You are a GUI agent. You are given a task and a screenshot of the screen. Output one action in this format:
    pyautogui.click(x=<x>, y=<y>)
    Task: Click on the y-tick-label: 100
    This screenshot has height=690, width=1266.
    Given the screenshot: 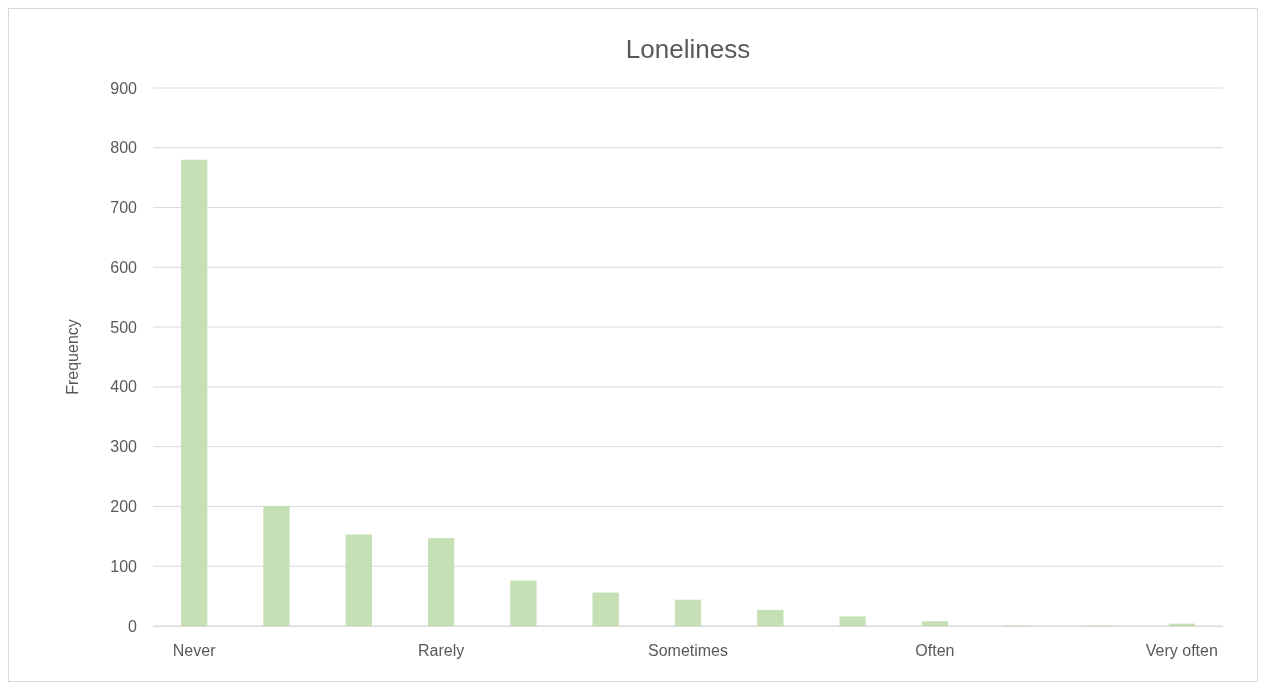 What is the action you would take?
    pyautogui.click(x=124, y=566)
    